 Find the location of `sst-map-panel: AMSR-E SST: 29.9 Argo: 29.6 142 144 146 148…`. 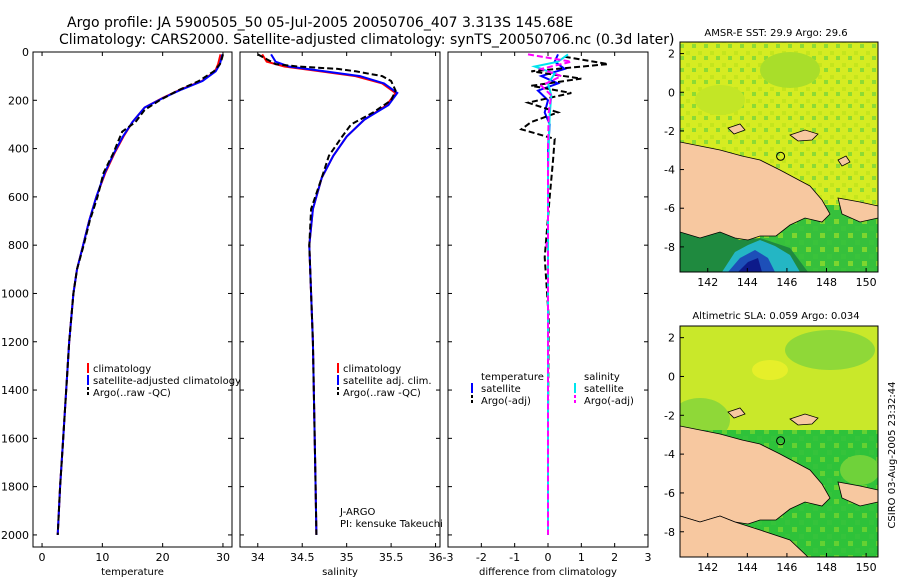

sst-map-panel: AMSR-E SST: 29.9 Argo: 29.6 142 144 146 148… is located at coordinates (771, 158).